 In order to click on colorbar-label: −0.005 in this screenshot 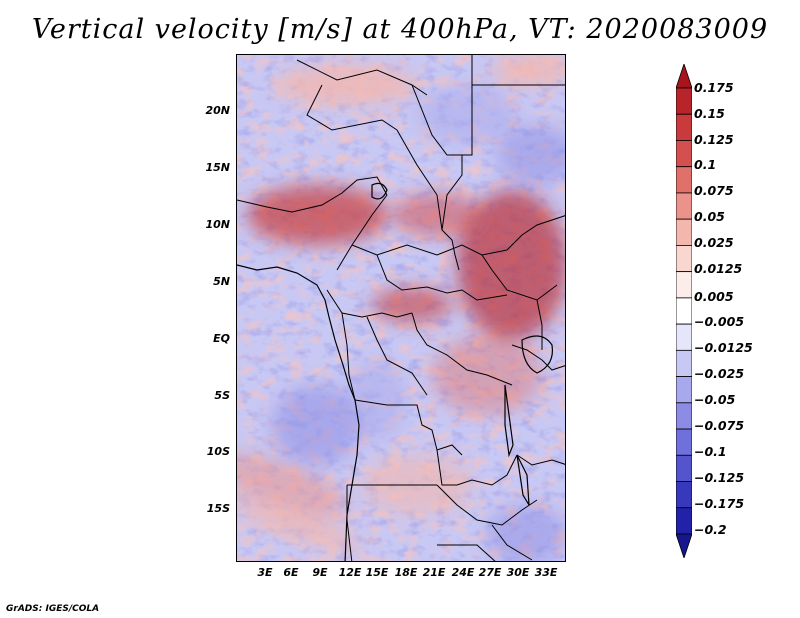, I will do `click(719, 321)`.